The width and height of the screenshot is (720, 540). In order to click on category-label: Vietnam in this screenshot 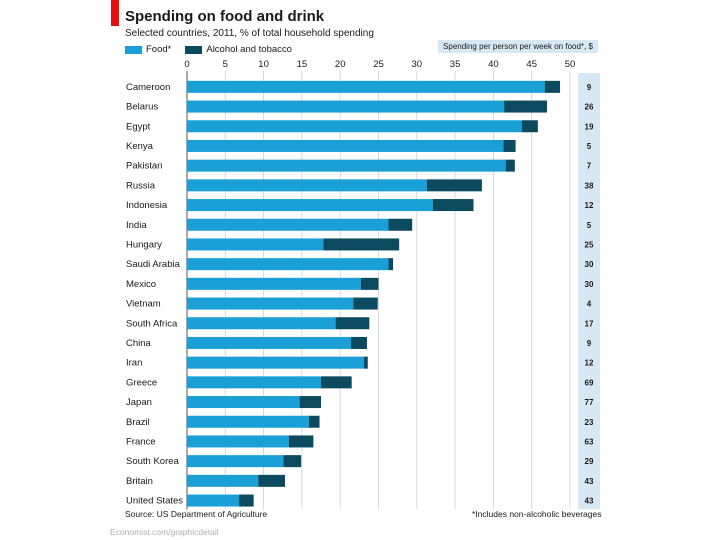, I will do `click(143, 304)`.